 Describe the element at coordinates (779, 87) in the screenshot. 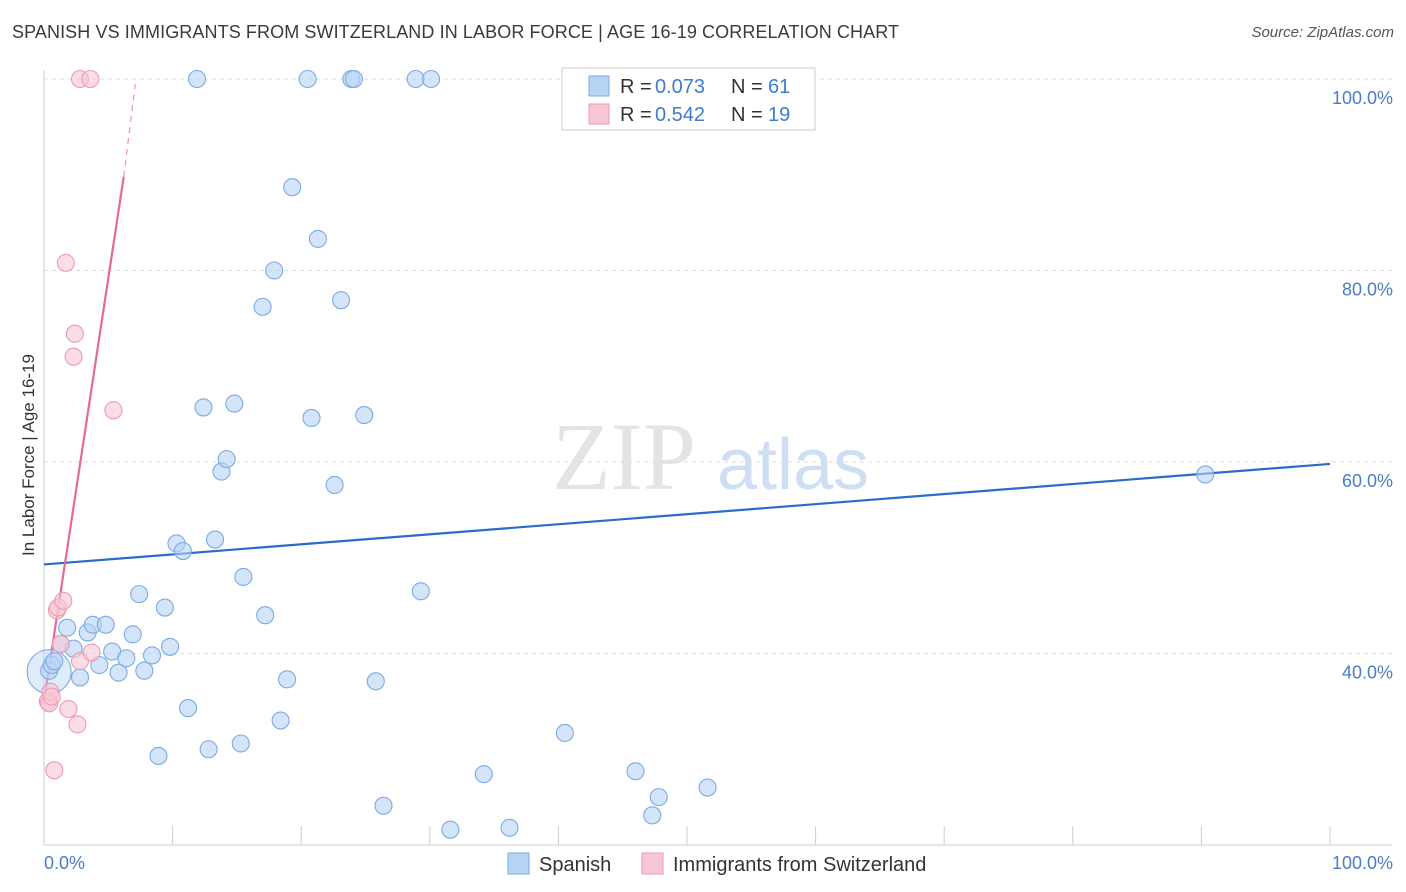

I see `legend-n-value: 61` at that location.